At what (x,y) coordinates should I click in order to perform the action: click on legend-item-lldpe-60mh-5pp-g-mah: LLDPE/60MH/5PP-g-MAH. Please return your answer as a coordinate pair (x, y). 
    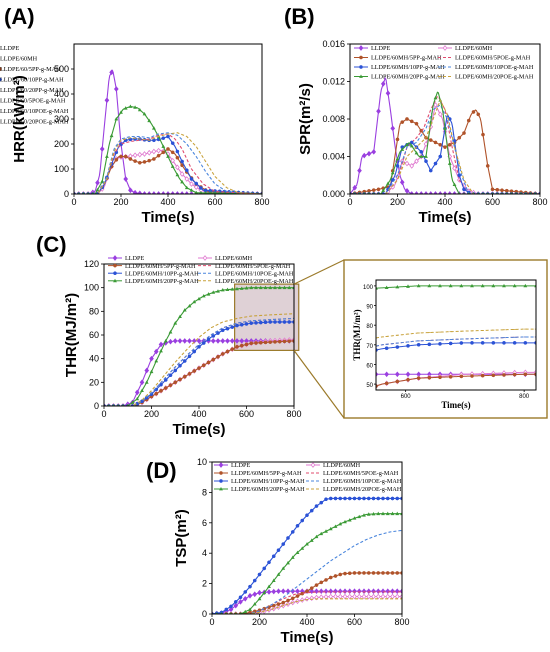
    Looking at the image, I should click on (258, 473).